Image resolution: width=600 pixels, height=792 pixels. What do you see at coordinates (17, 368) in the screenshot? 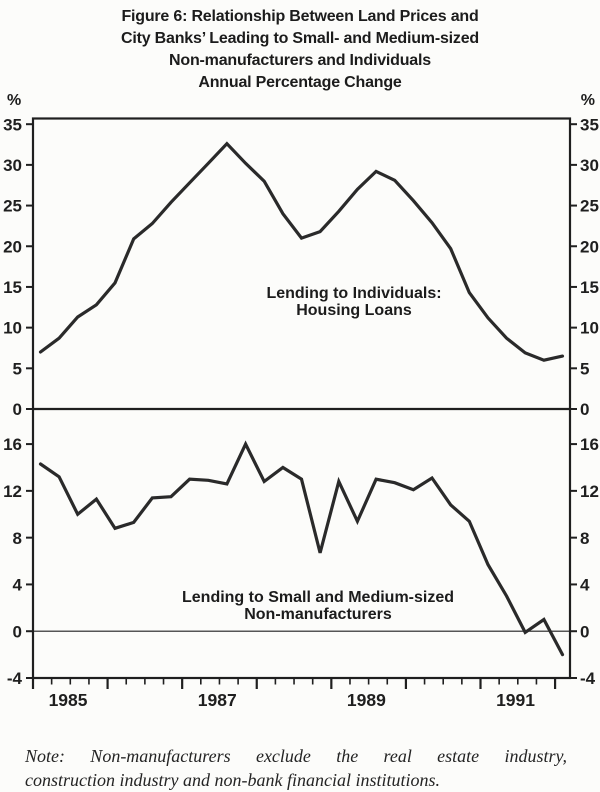
I see `y-tick-label-left: 5` at bounding box center [17, 368].